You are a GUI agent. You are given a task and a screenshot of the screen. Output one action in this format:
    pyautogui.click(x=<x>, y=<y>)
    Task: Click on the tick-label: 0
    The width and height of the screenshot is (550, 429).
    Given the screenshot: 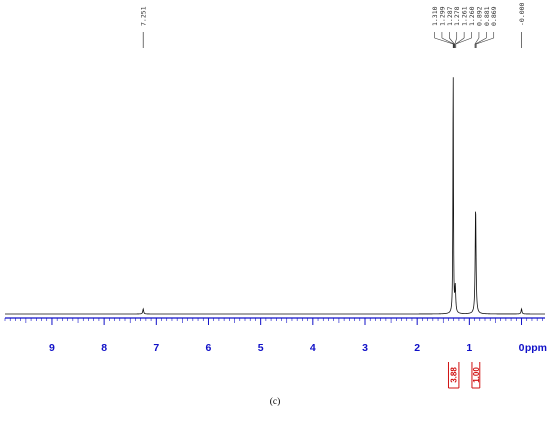 What is the action you would take?
    pyautogui.click(x=522, y=348)
    